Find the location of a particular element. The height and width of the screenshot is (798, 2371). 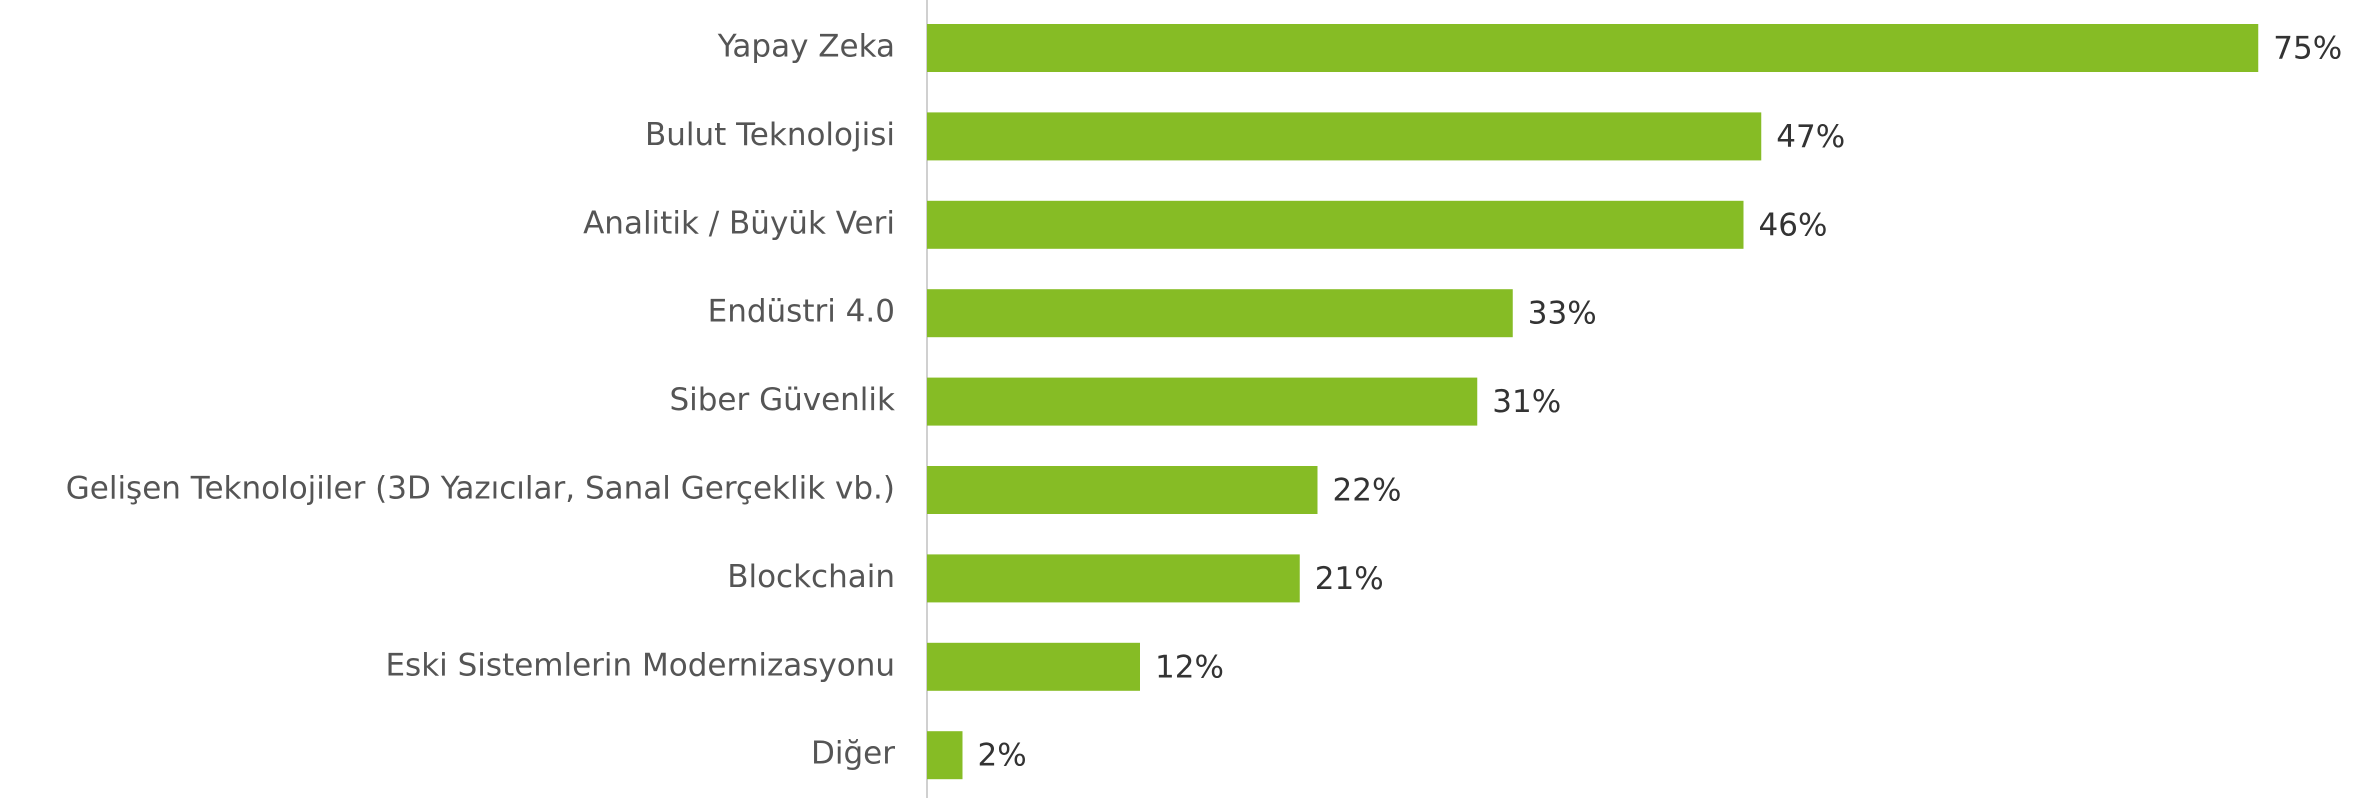

category-label: Bulut Teknolojisi is located at coordinates (770, 135).